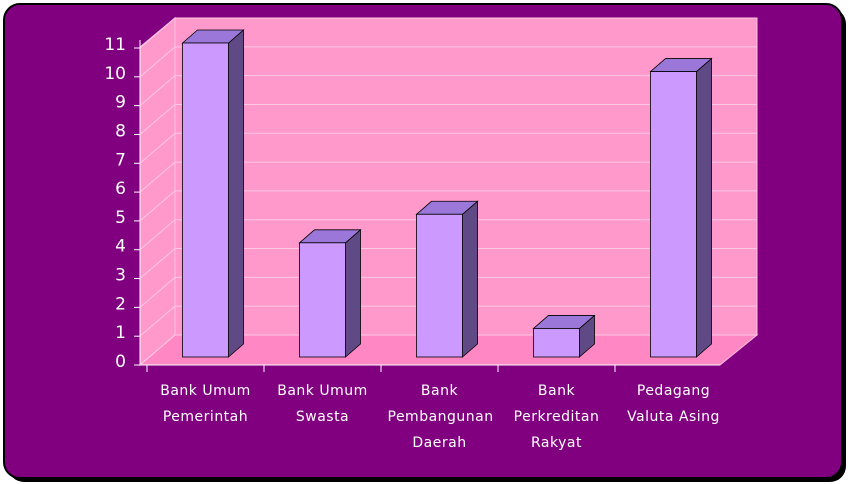 The width and height of the screenshot is (849, 484). I want to click on y-tick-label: 9, so click(120, 103).